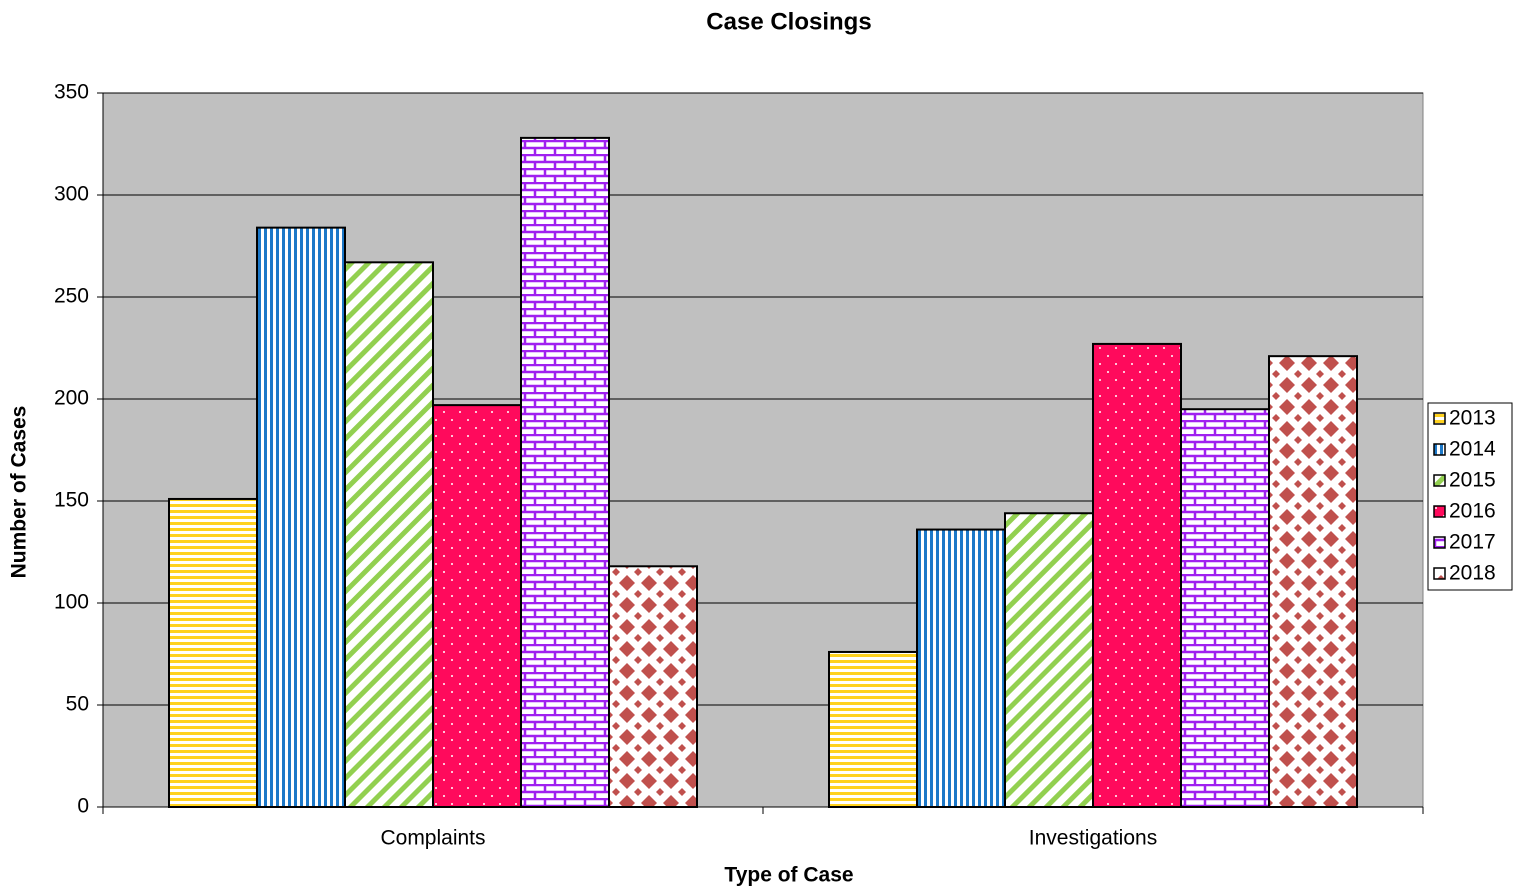 The image size is (1531, 892). What do you see at coordinates (788, 21) in the screenshot?
I see `chart-title: Case Closings` at bounding box center [788, 21].